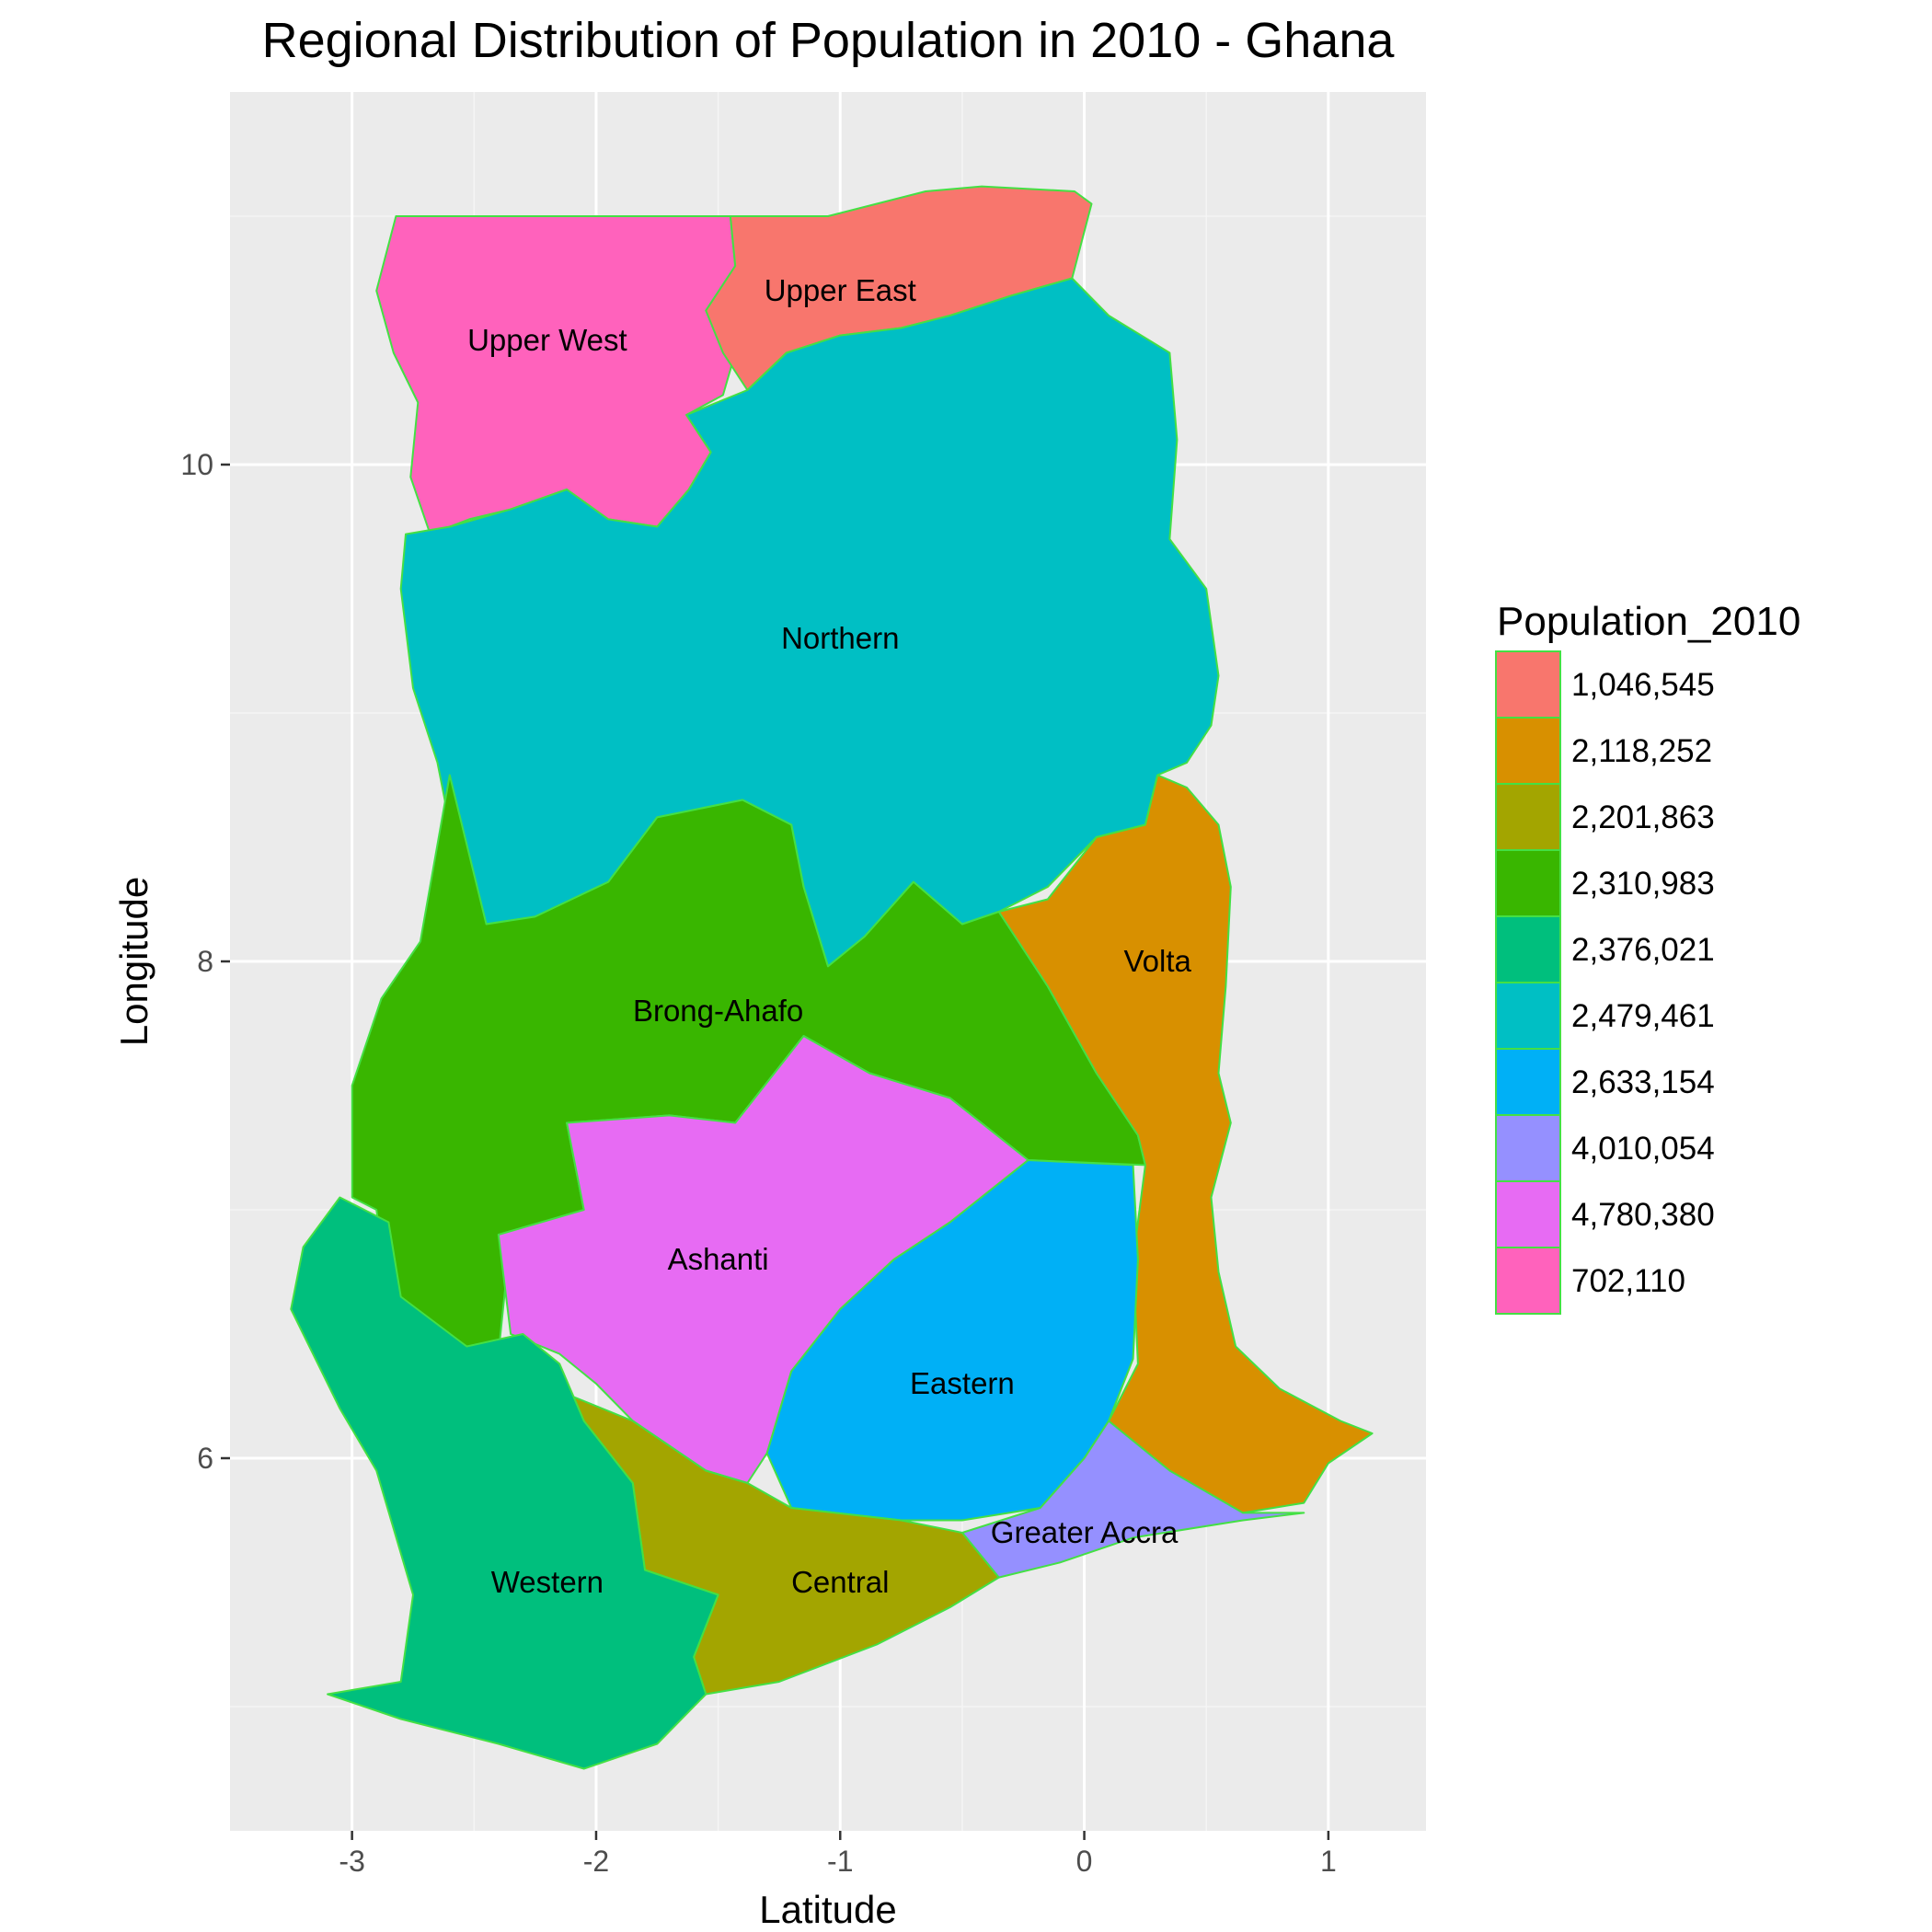  I want to click on legend-label: 2,201,863, so click(1643, 817).